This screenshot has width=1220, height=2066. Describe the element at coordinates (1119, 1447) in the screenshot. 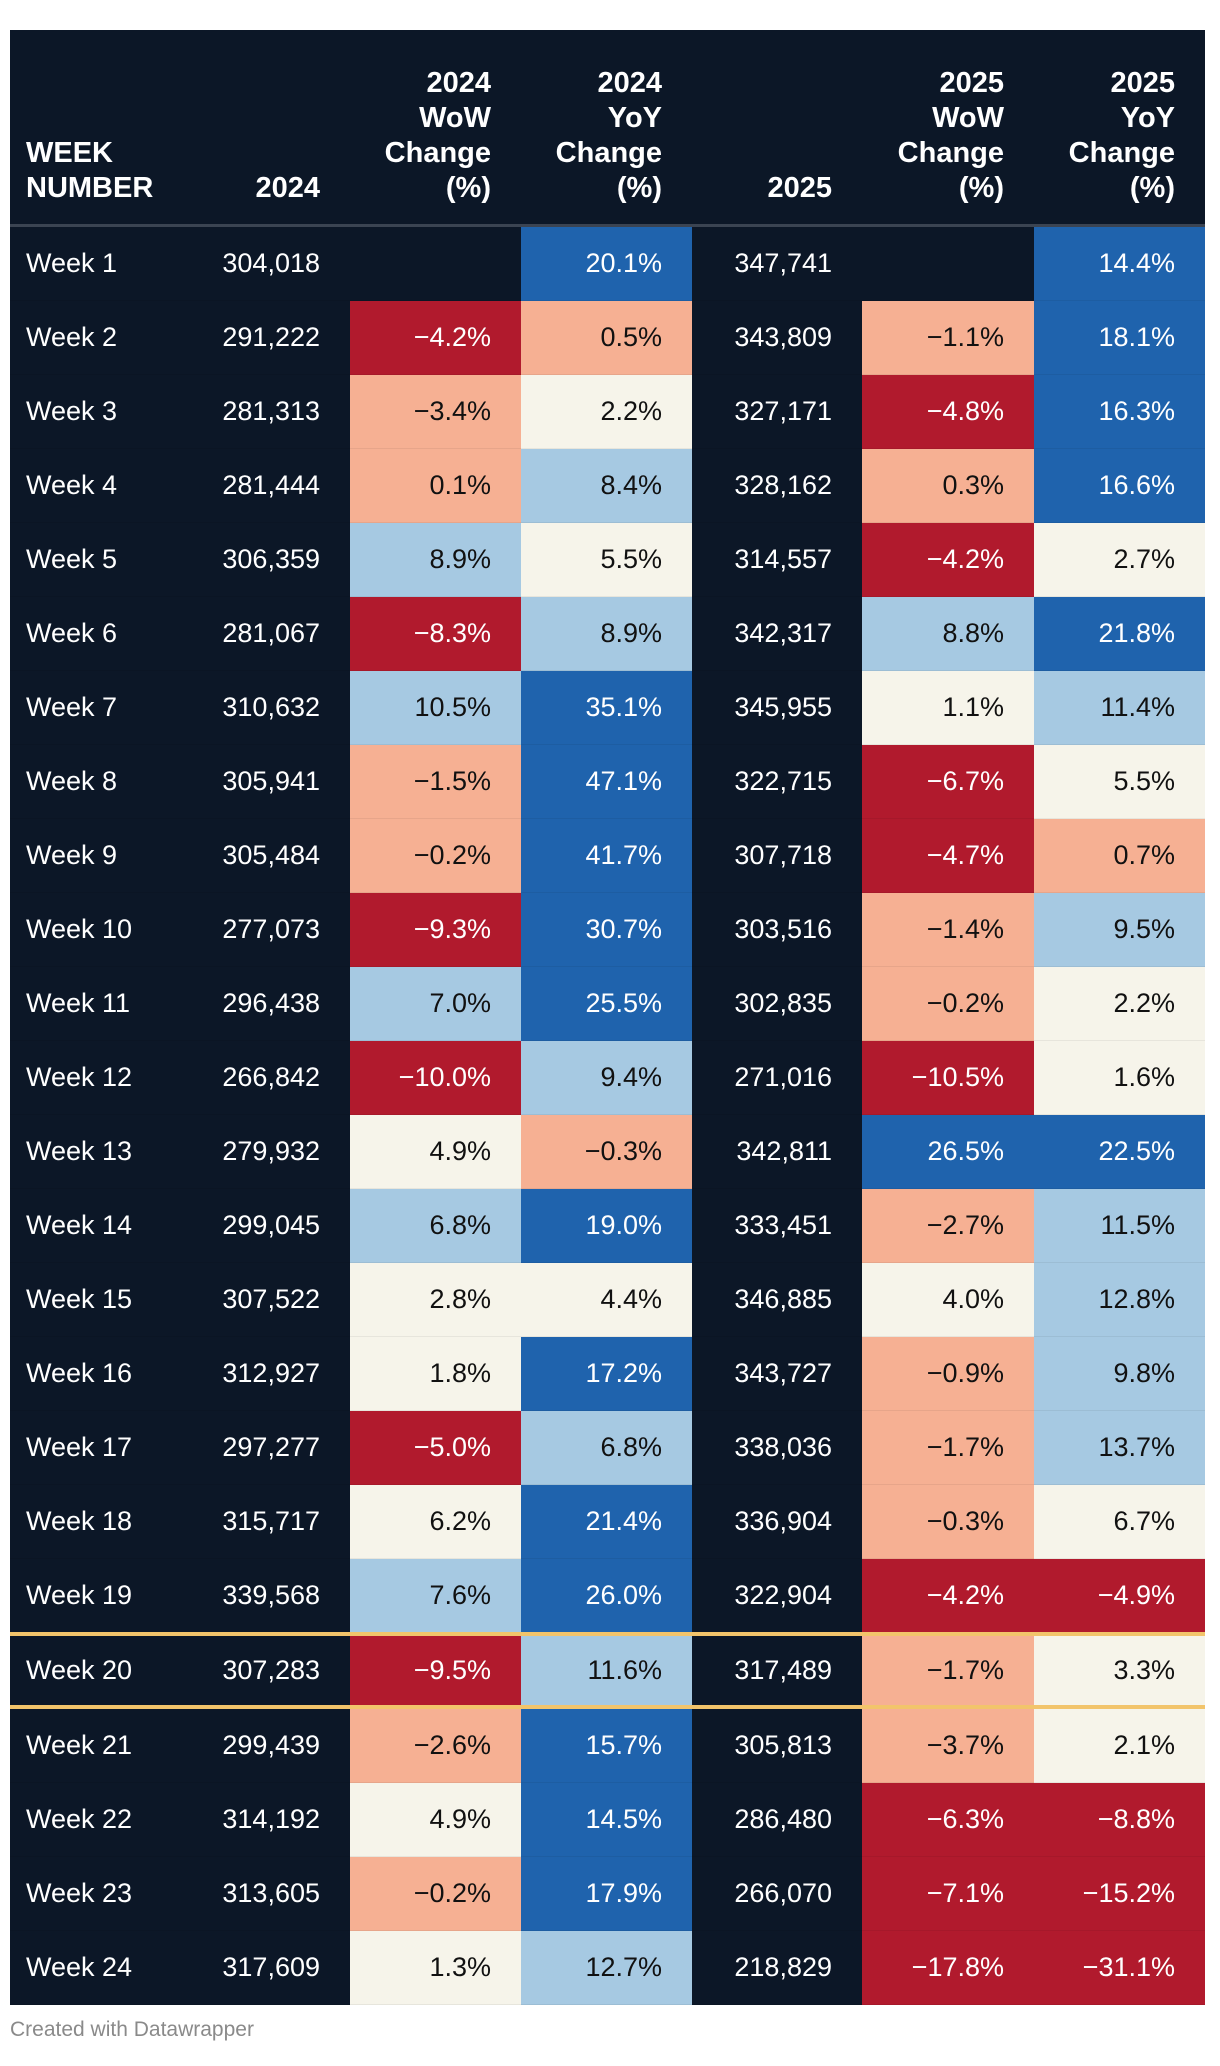

I see `yoy-2025-cell: 13.7%` at that location.